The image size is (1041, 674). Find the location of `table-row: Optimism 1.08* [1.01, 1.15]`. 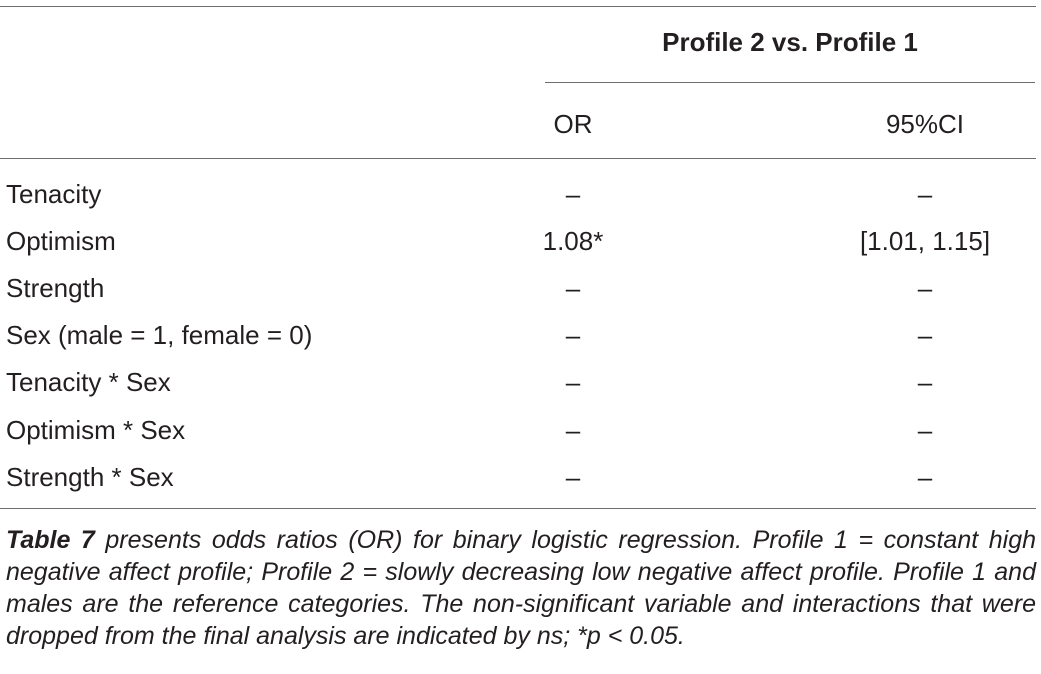

table-row: Optimism 1.08* [1.01, 1.15] is located at coordinates (518, 248).